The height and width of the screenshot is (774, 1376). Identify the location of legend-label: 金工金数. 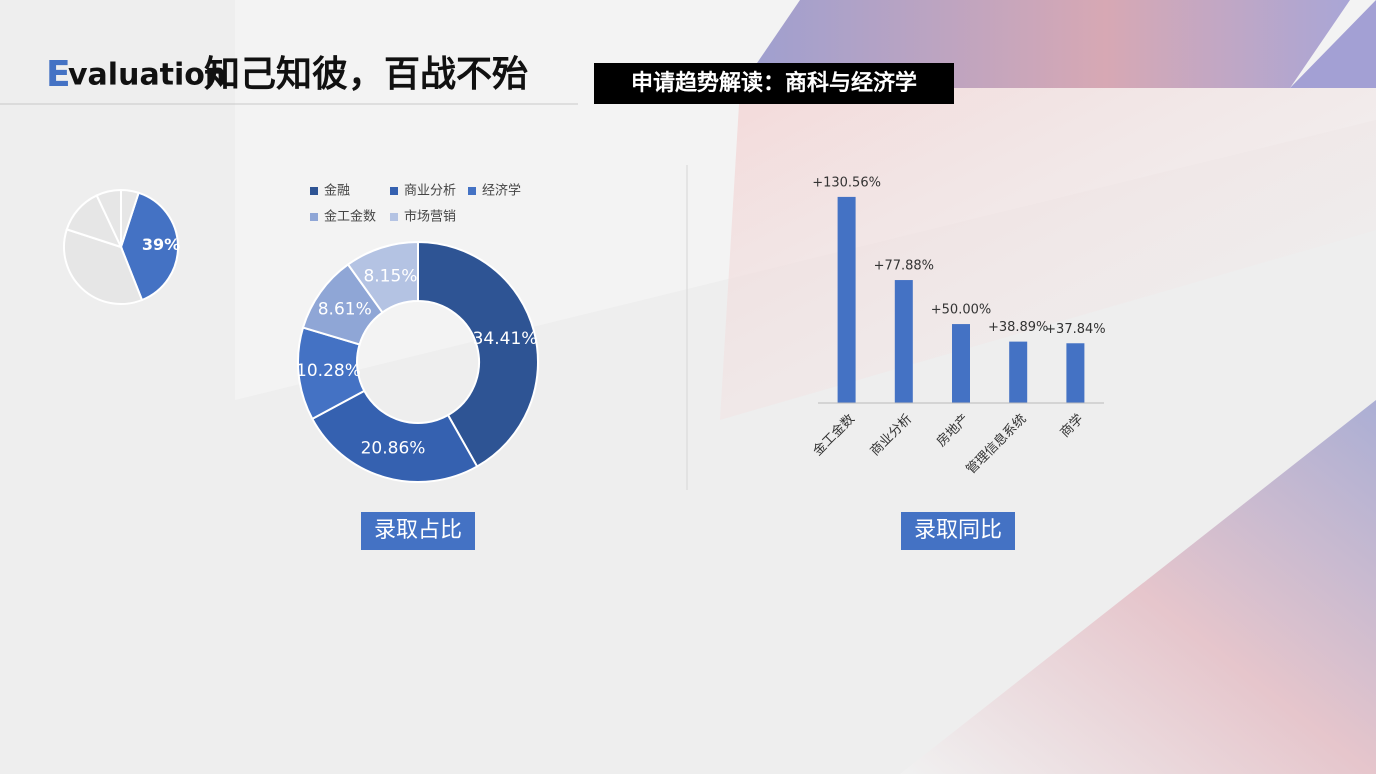
(350, 217).